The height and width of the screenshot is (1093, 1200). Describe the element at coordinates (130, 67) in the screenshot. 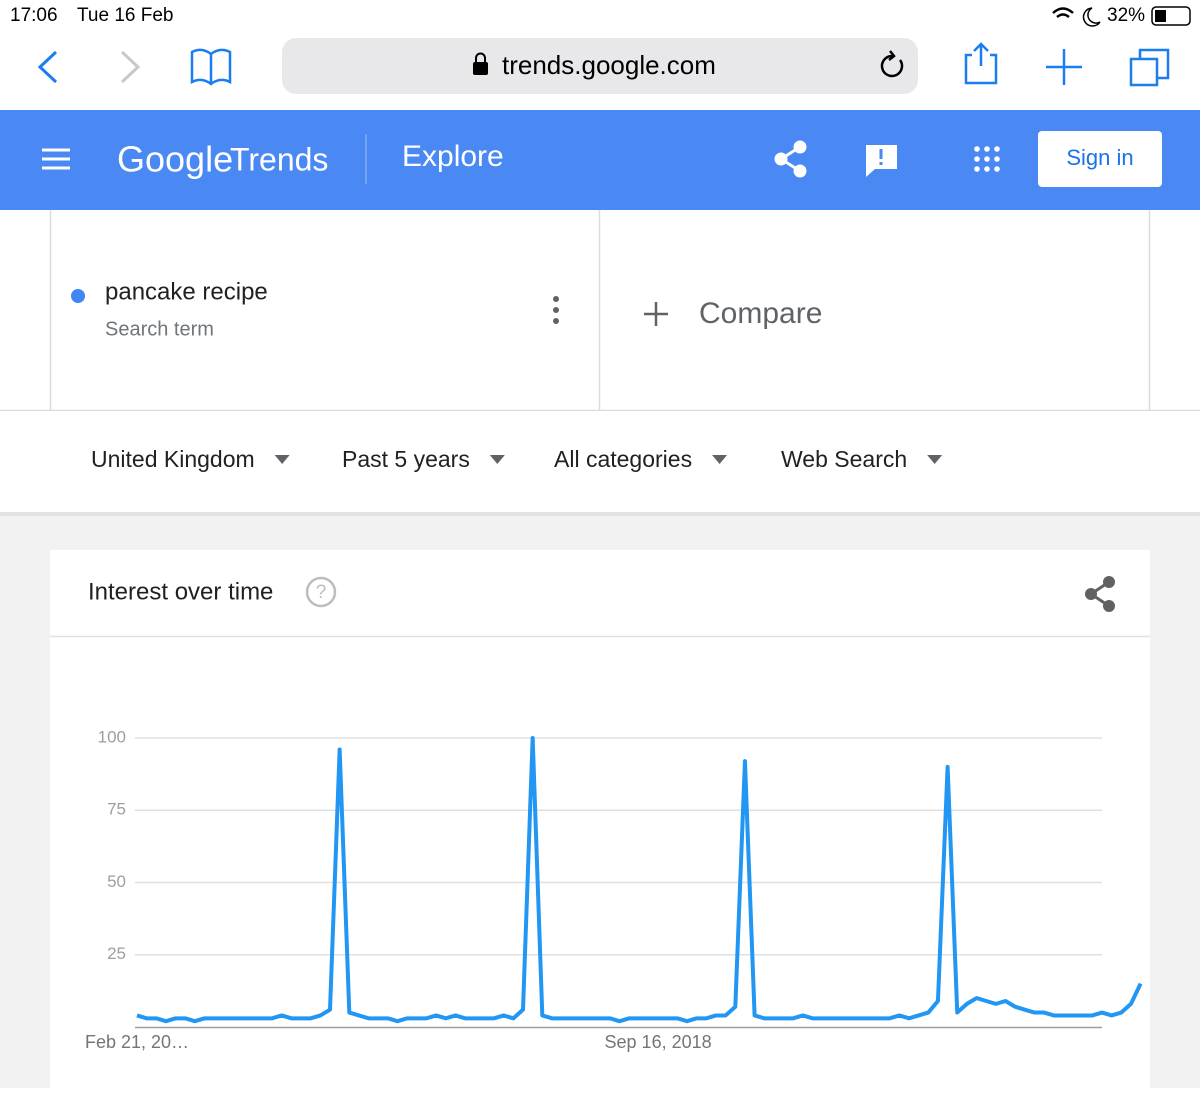

I see `forward-button` at that location.